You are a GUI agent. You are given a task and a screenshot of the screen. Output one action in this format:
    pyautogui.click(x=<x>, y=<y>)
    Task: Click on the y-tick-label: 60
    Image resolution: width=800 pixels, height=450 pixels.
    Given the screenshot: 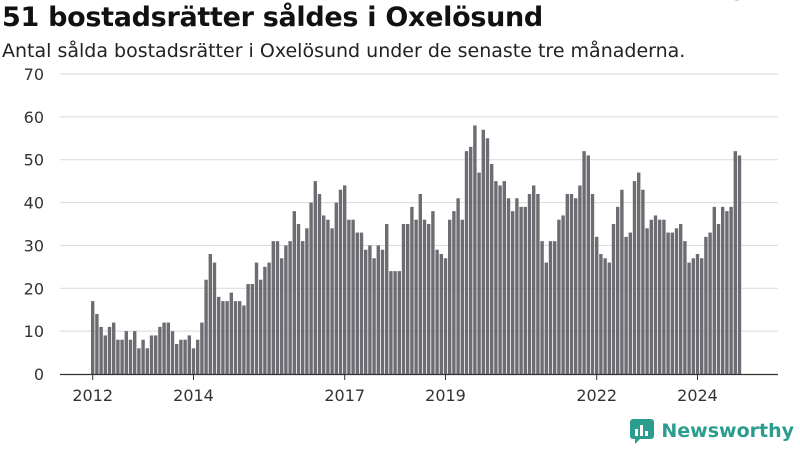 What is the action you would take?
    pyautogui.click(x=34, y=117)
    